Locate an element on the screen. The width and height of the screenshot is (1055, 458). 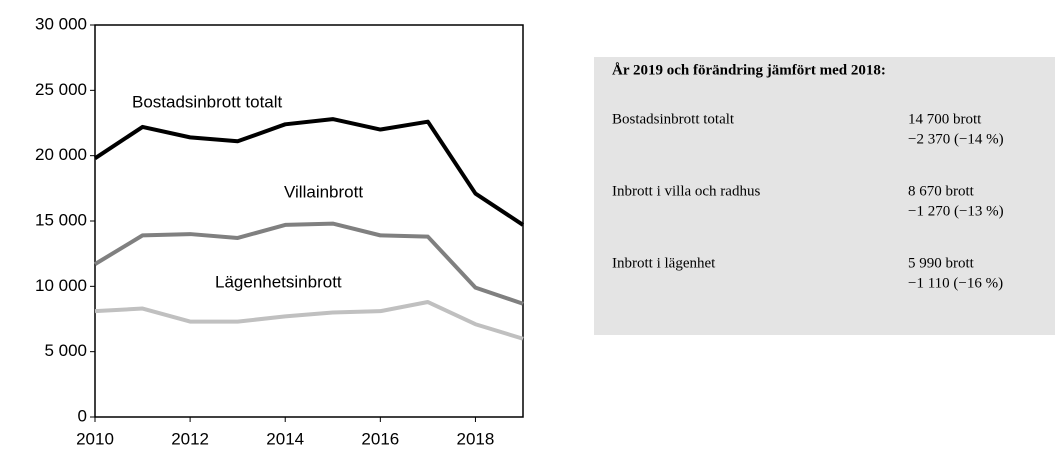
panel-row-label: Bostadsinbrott totalt is located at coordinates (673, 119).